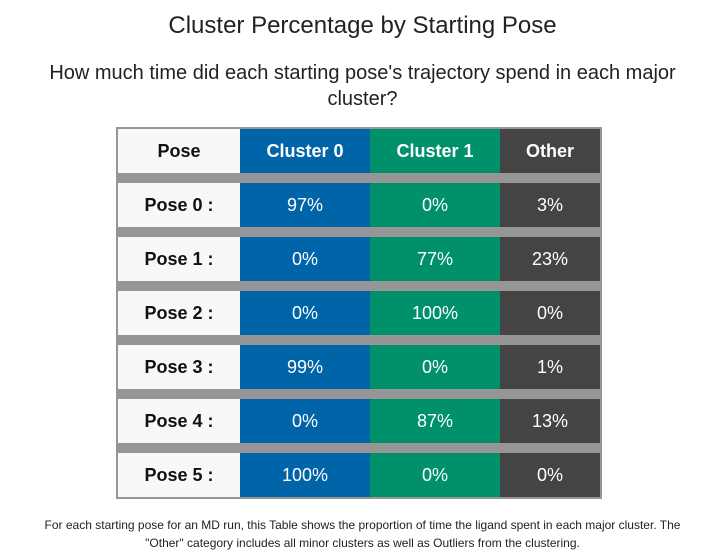  Describe the element at coordinates (179, 313) in the screenshot. I see `row-pose-label: Pose 2 :` at that location.